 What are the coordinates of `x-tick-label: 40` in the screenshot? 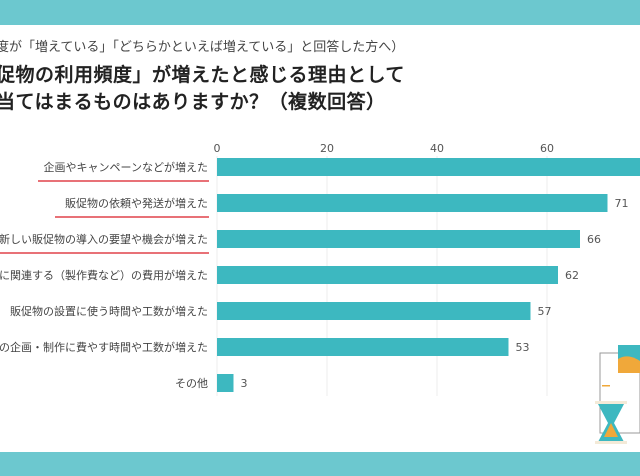 It's located at (437, 148).